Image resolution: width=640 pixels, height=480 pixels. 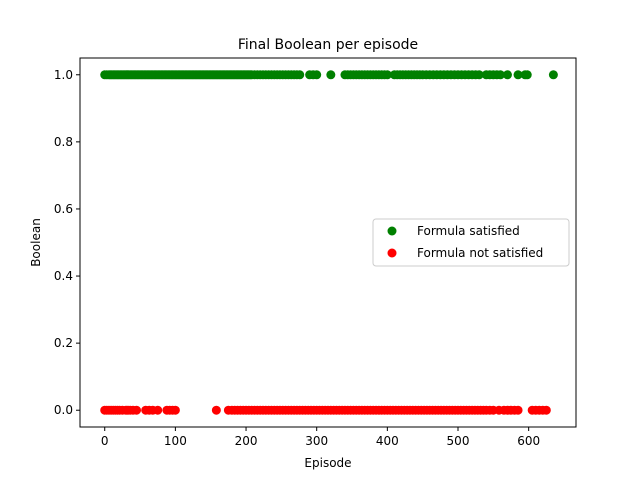 I want to click on y-tick-label-1: 0.2, so click(x=63, y=343).